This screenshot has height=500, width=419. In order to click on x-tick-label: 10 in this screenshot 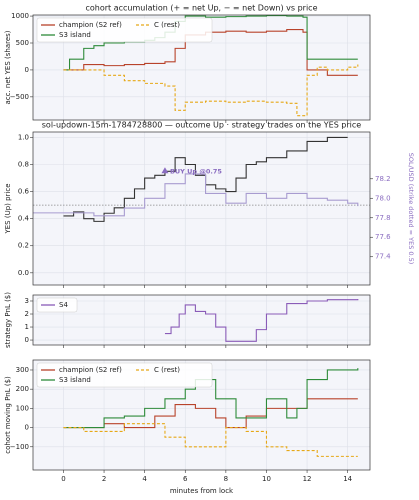, I will do `click(266, 479)`.